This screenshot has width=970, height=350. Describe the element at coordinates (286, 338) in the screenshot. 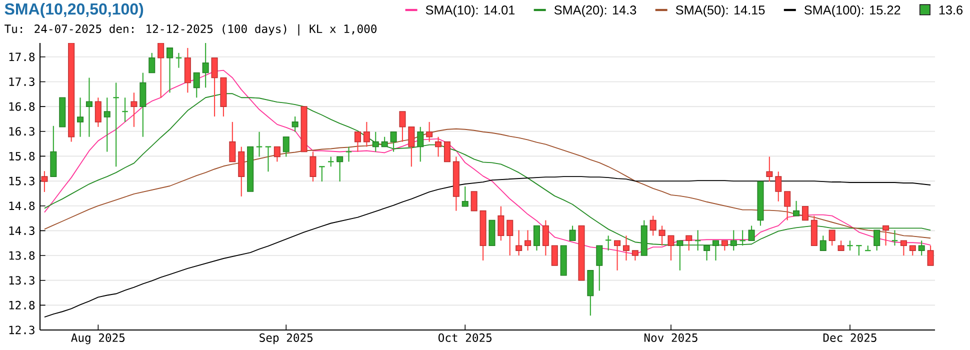

I see `x-tick-label: Sep 2025` at that location.